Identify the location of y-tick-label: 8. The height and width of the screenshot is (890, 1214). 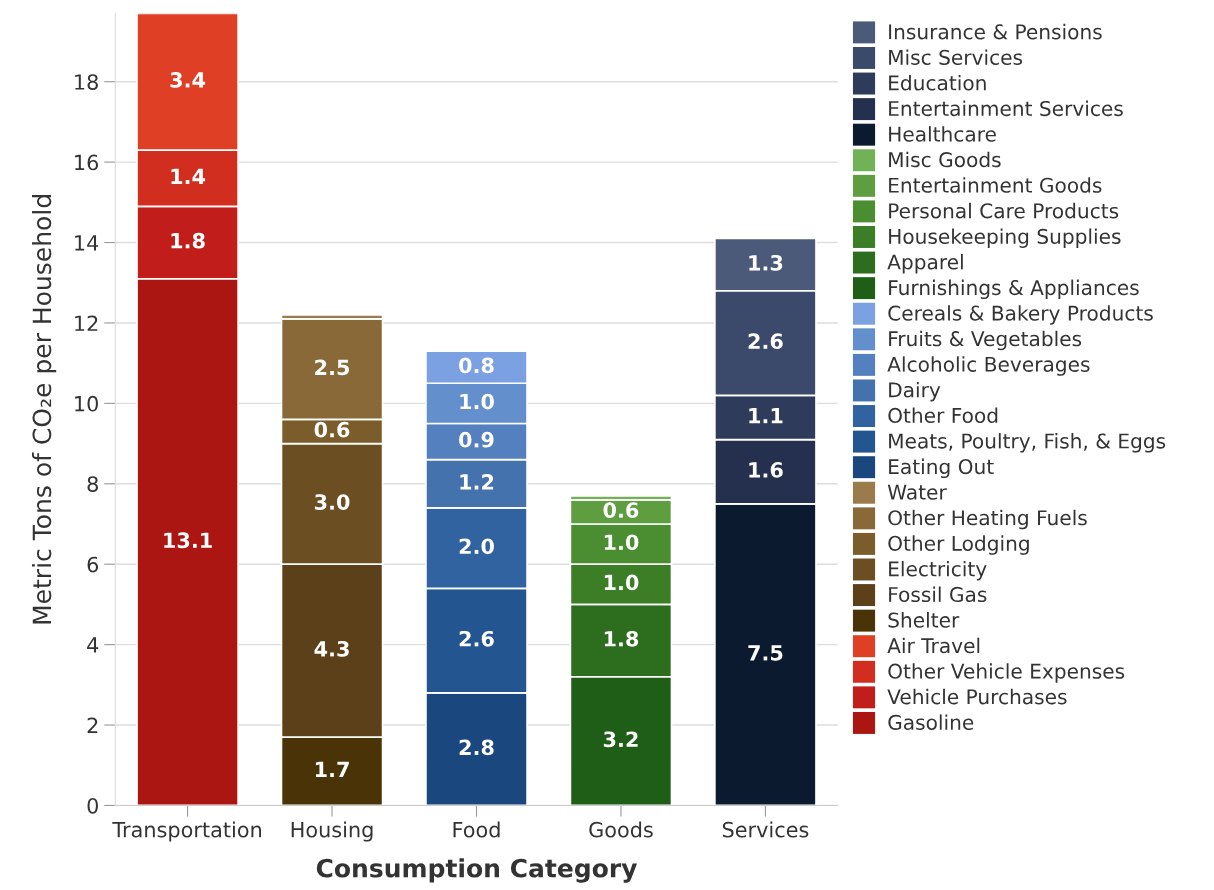
(92, 484).